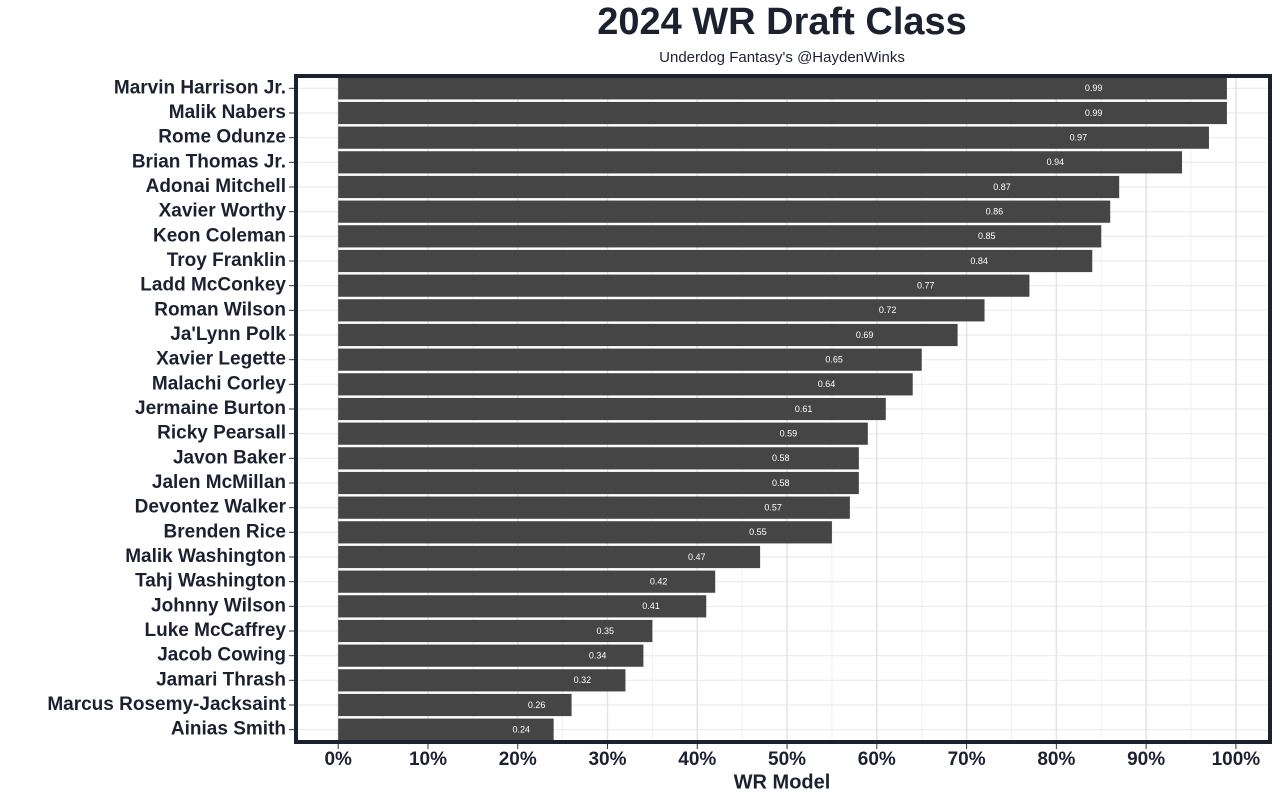 The width and height of the screenshot is (1280, 803). What do you see at coordinates (210, 408) in the screenshot?
I see `y-tick-label: Jermaine Burton` at bounding box center [210, 408].